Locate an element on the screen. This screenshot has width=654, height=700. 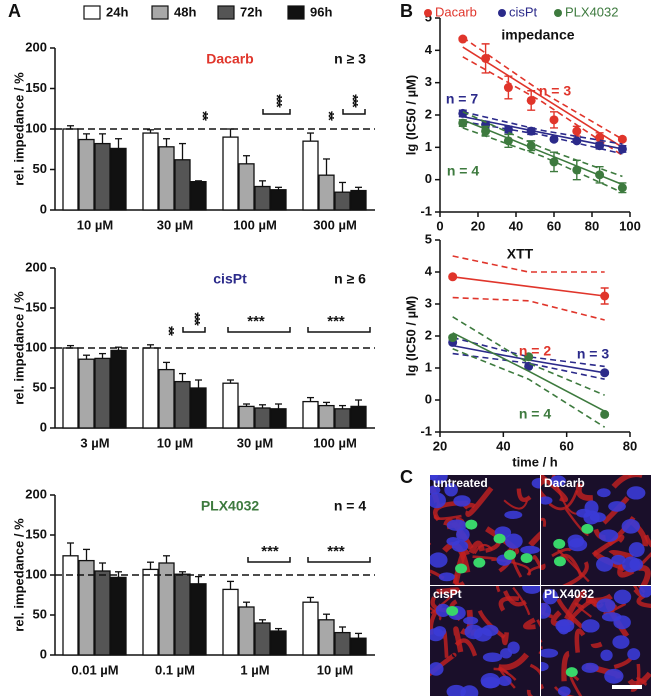
image-label: PLX4032 is located at coordinates (569, 594).